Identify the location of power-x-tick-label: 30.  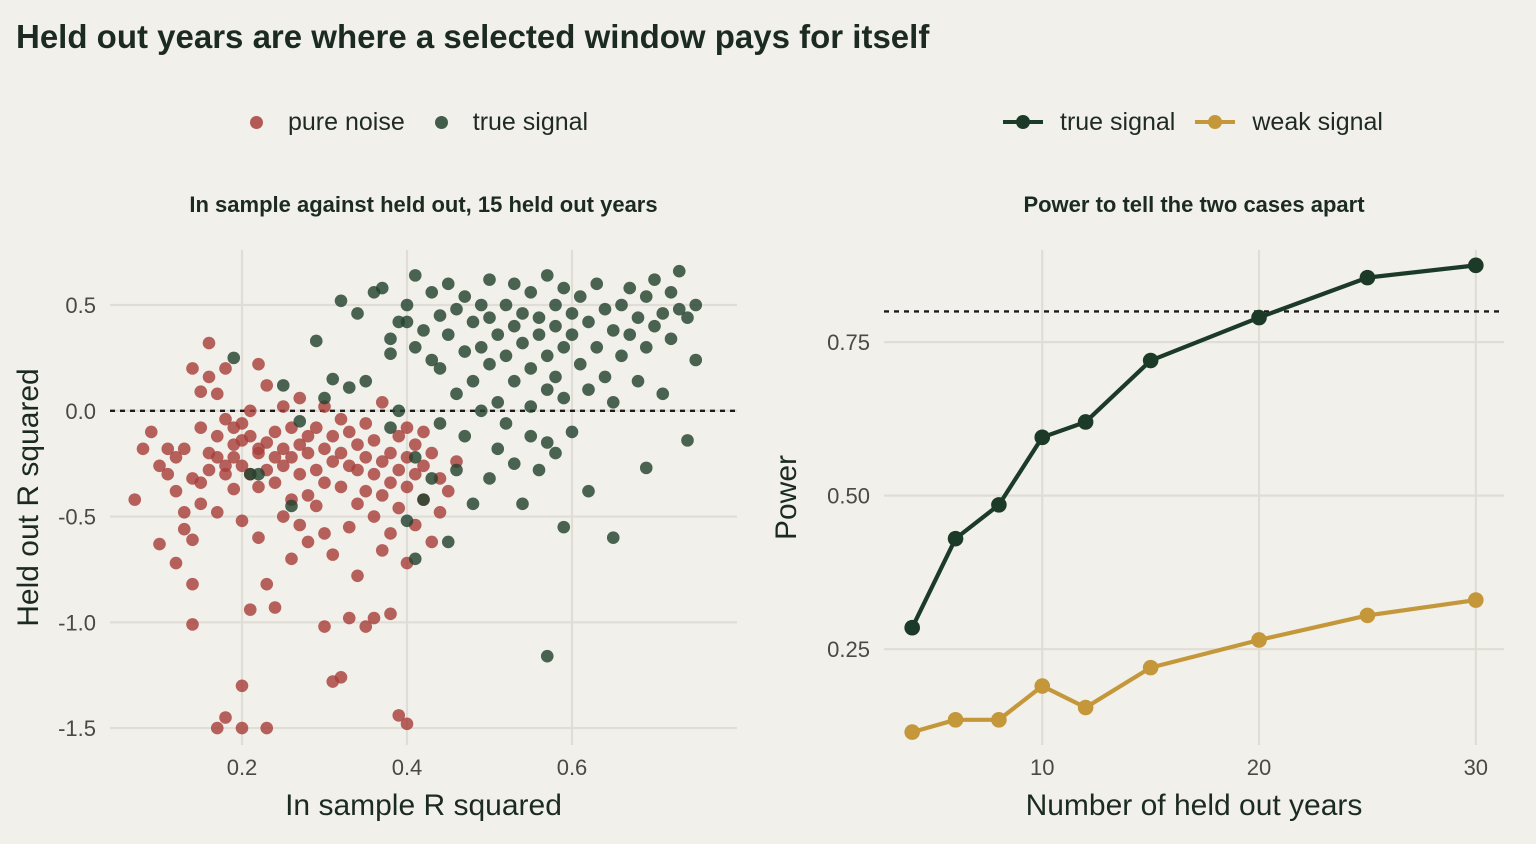
(1476, 767).